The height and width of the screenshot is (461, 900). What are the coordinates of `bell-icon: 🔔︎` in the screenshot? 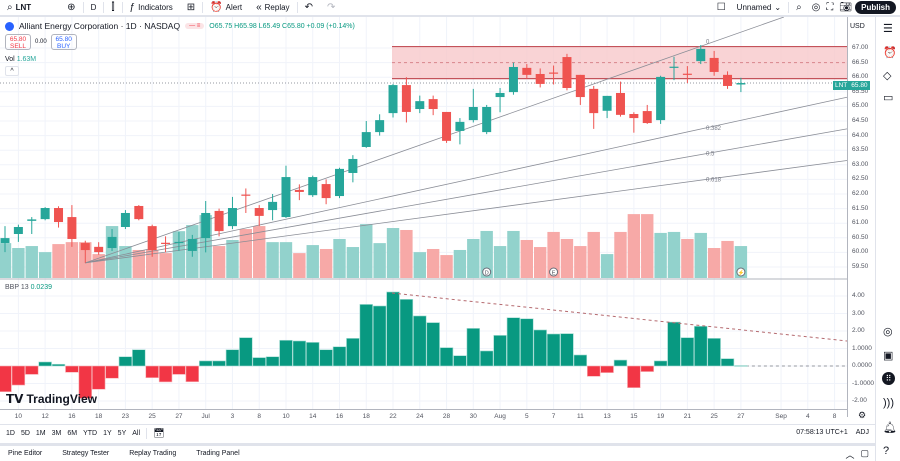 It's located at (890, 428).